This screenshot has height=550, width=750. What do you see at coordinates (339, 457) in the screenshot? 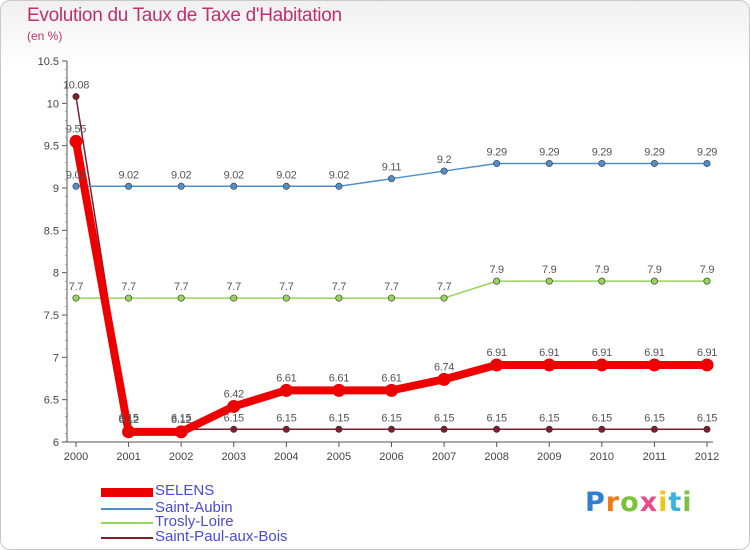
I see `x-tick-label: 2005` at bounding box center [339, 457].